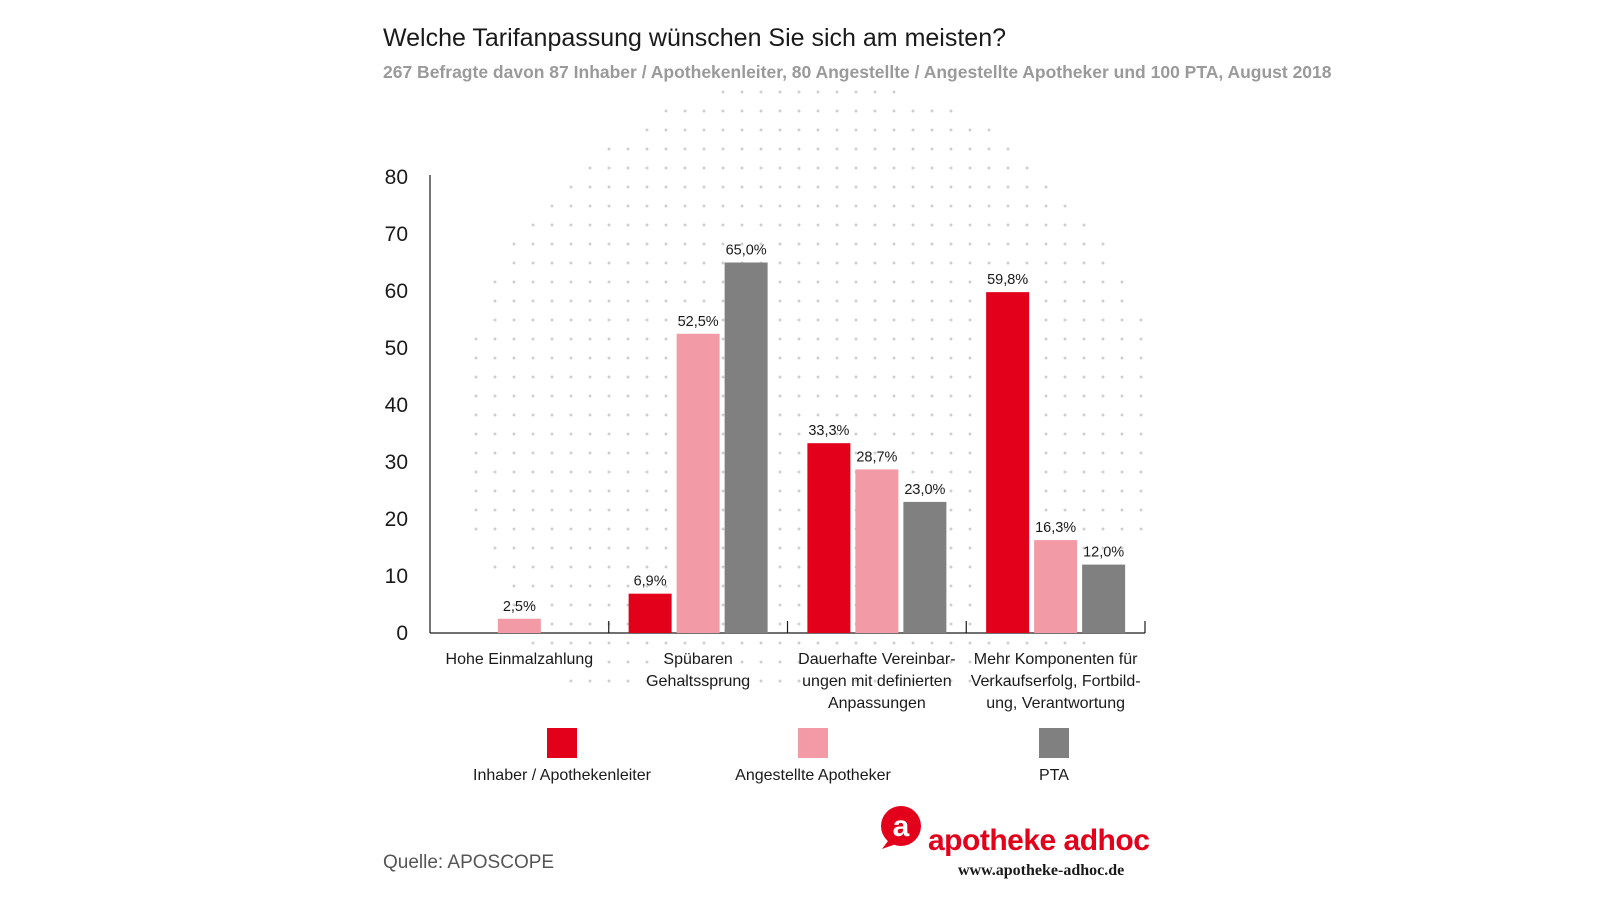  What do you see at coordinates (876, 681) in the screenshot?
I see `category-label: ungen mit definierten` at bounding box center [876, 681].